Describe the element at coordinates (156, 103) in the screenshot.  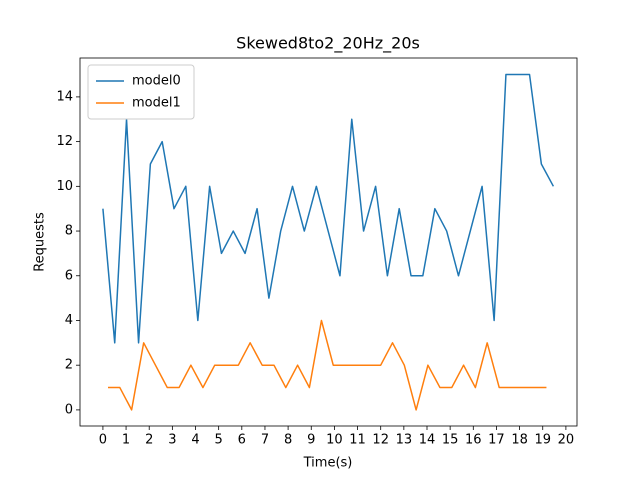
I see `legend-label: model1` at that location.